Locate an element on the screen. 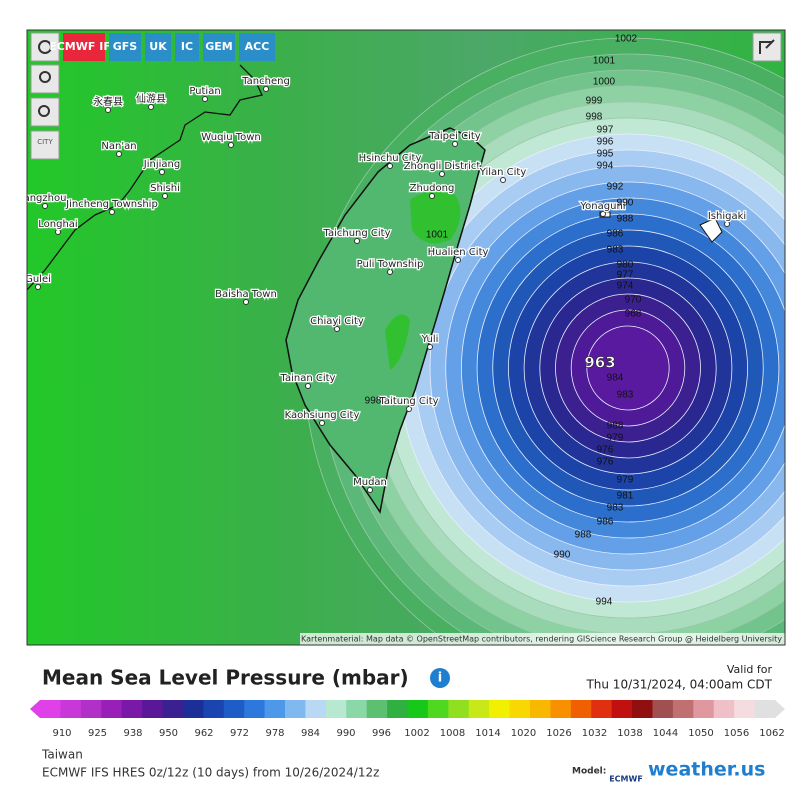  colorbar-tick-label: 1002 is located at coordinates (416, 733).